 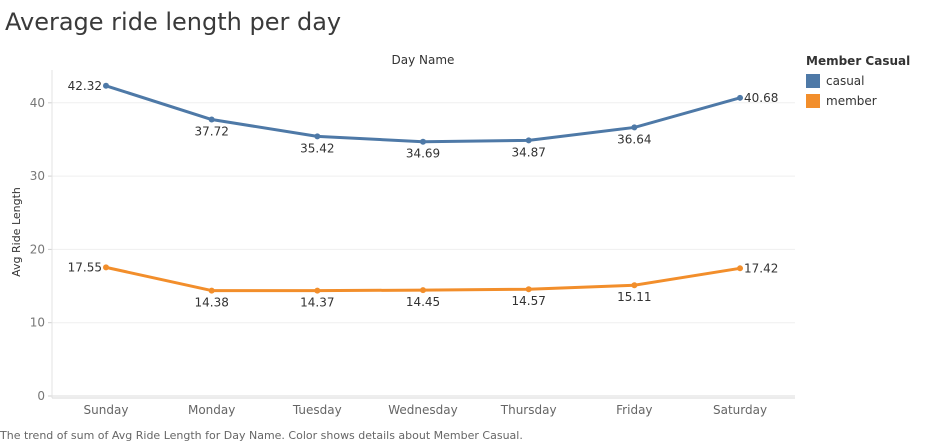 What do you see at coordinates (16, 232) in the screenshot?
I see `y-axis-title: Avg Ride Length` at bounding box center [16, 232].